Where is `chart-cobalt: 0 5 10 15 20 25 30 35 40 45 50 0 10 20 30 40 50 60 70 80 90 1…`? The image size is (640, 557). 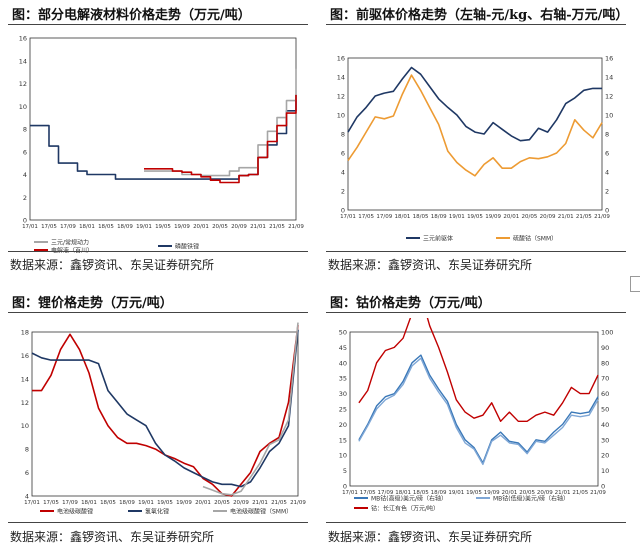 chart-cobalt: 0 5 10 15 20 25 30 35 40 45 50 0 10 20 30 40 50 60 70 80 90 1… is located at coordinates (476, 415).